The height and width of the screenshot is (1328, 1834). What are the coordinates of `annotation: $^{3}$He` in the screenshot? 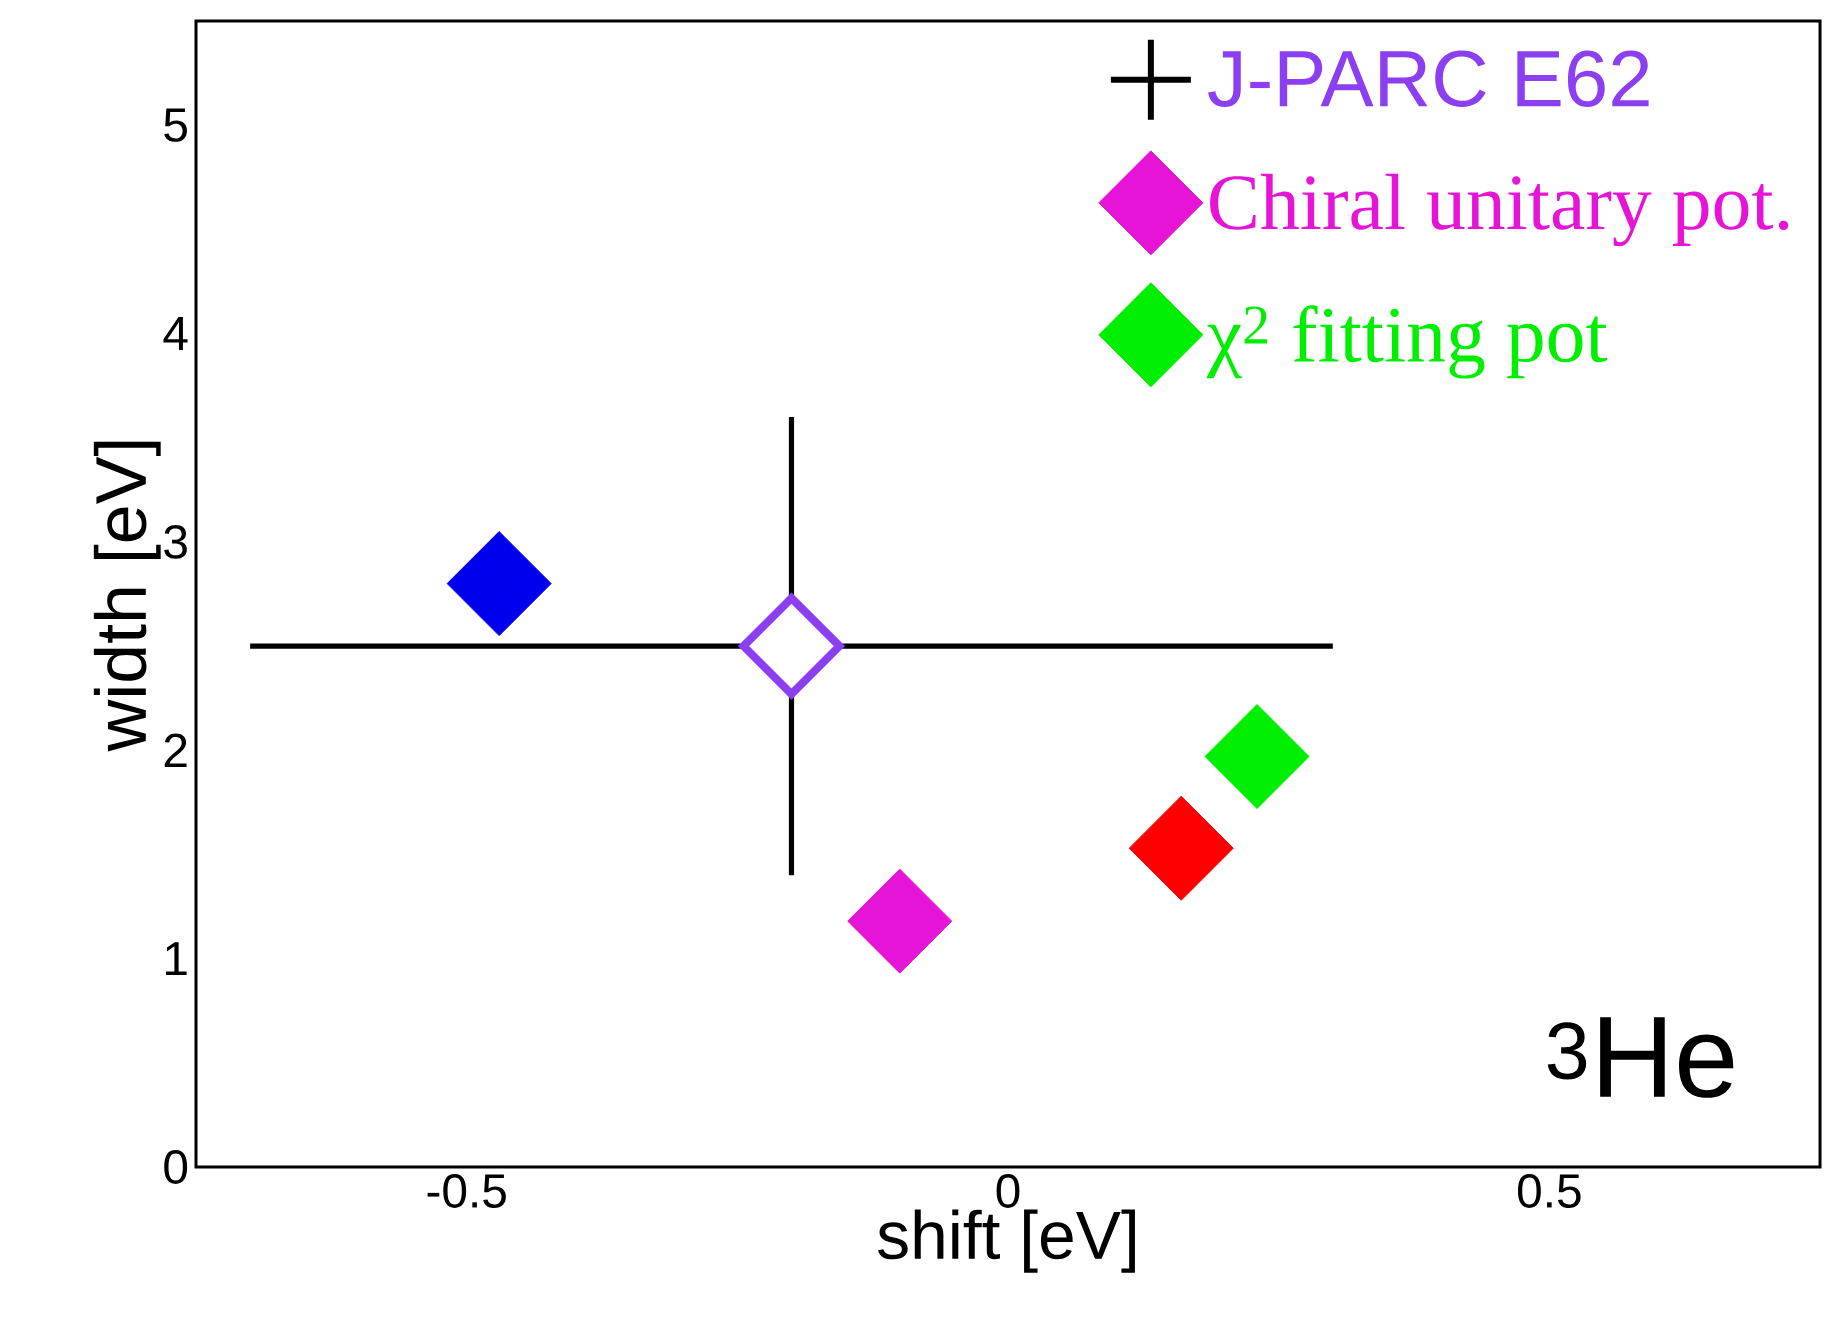 It's located at (1640, 1057).